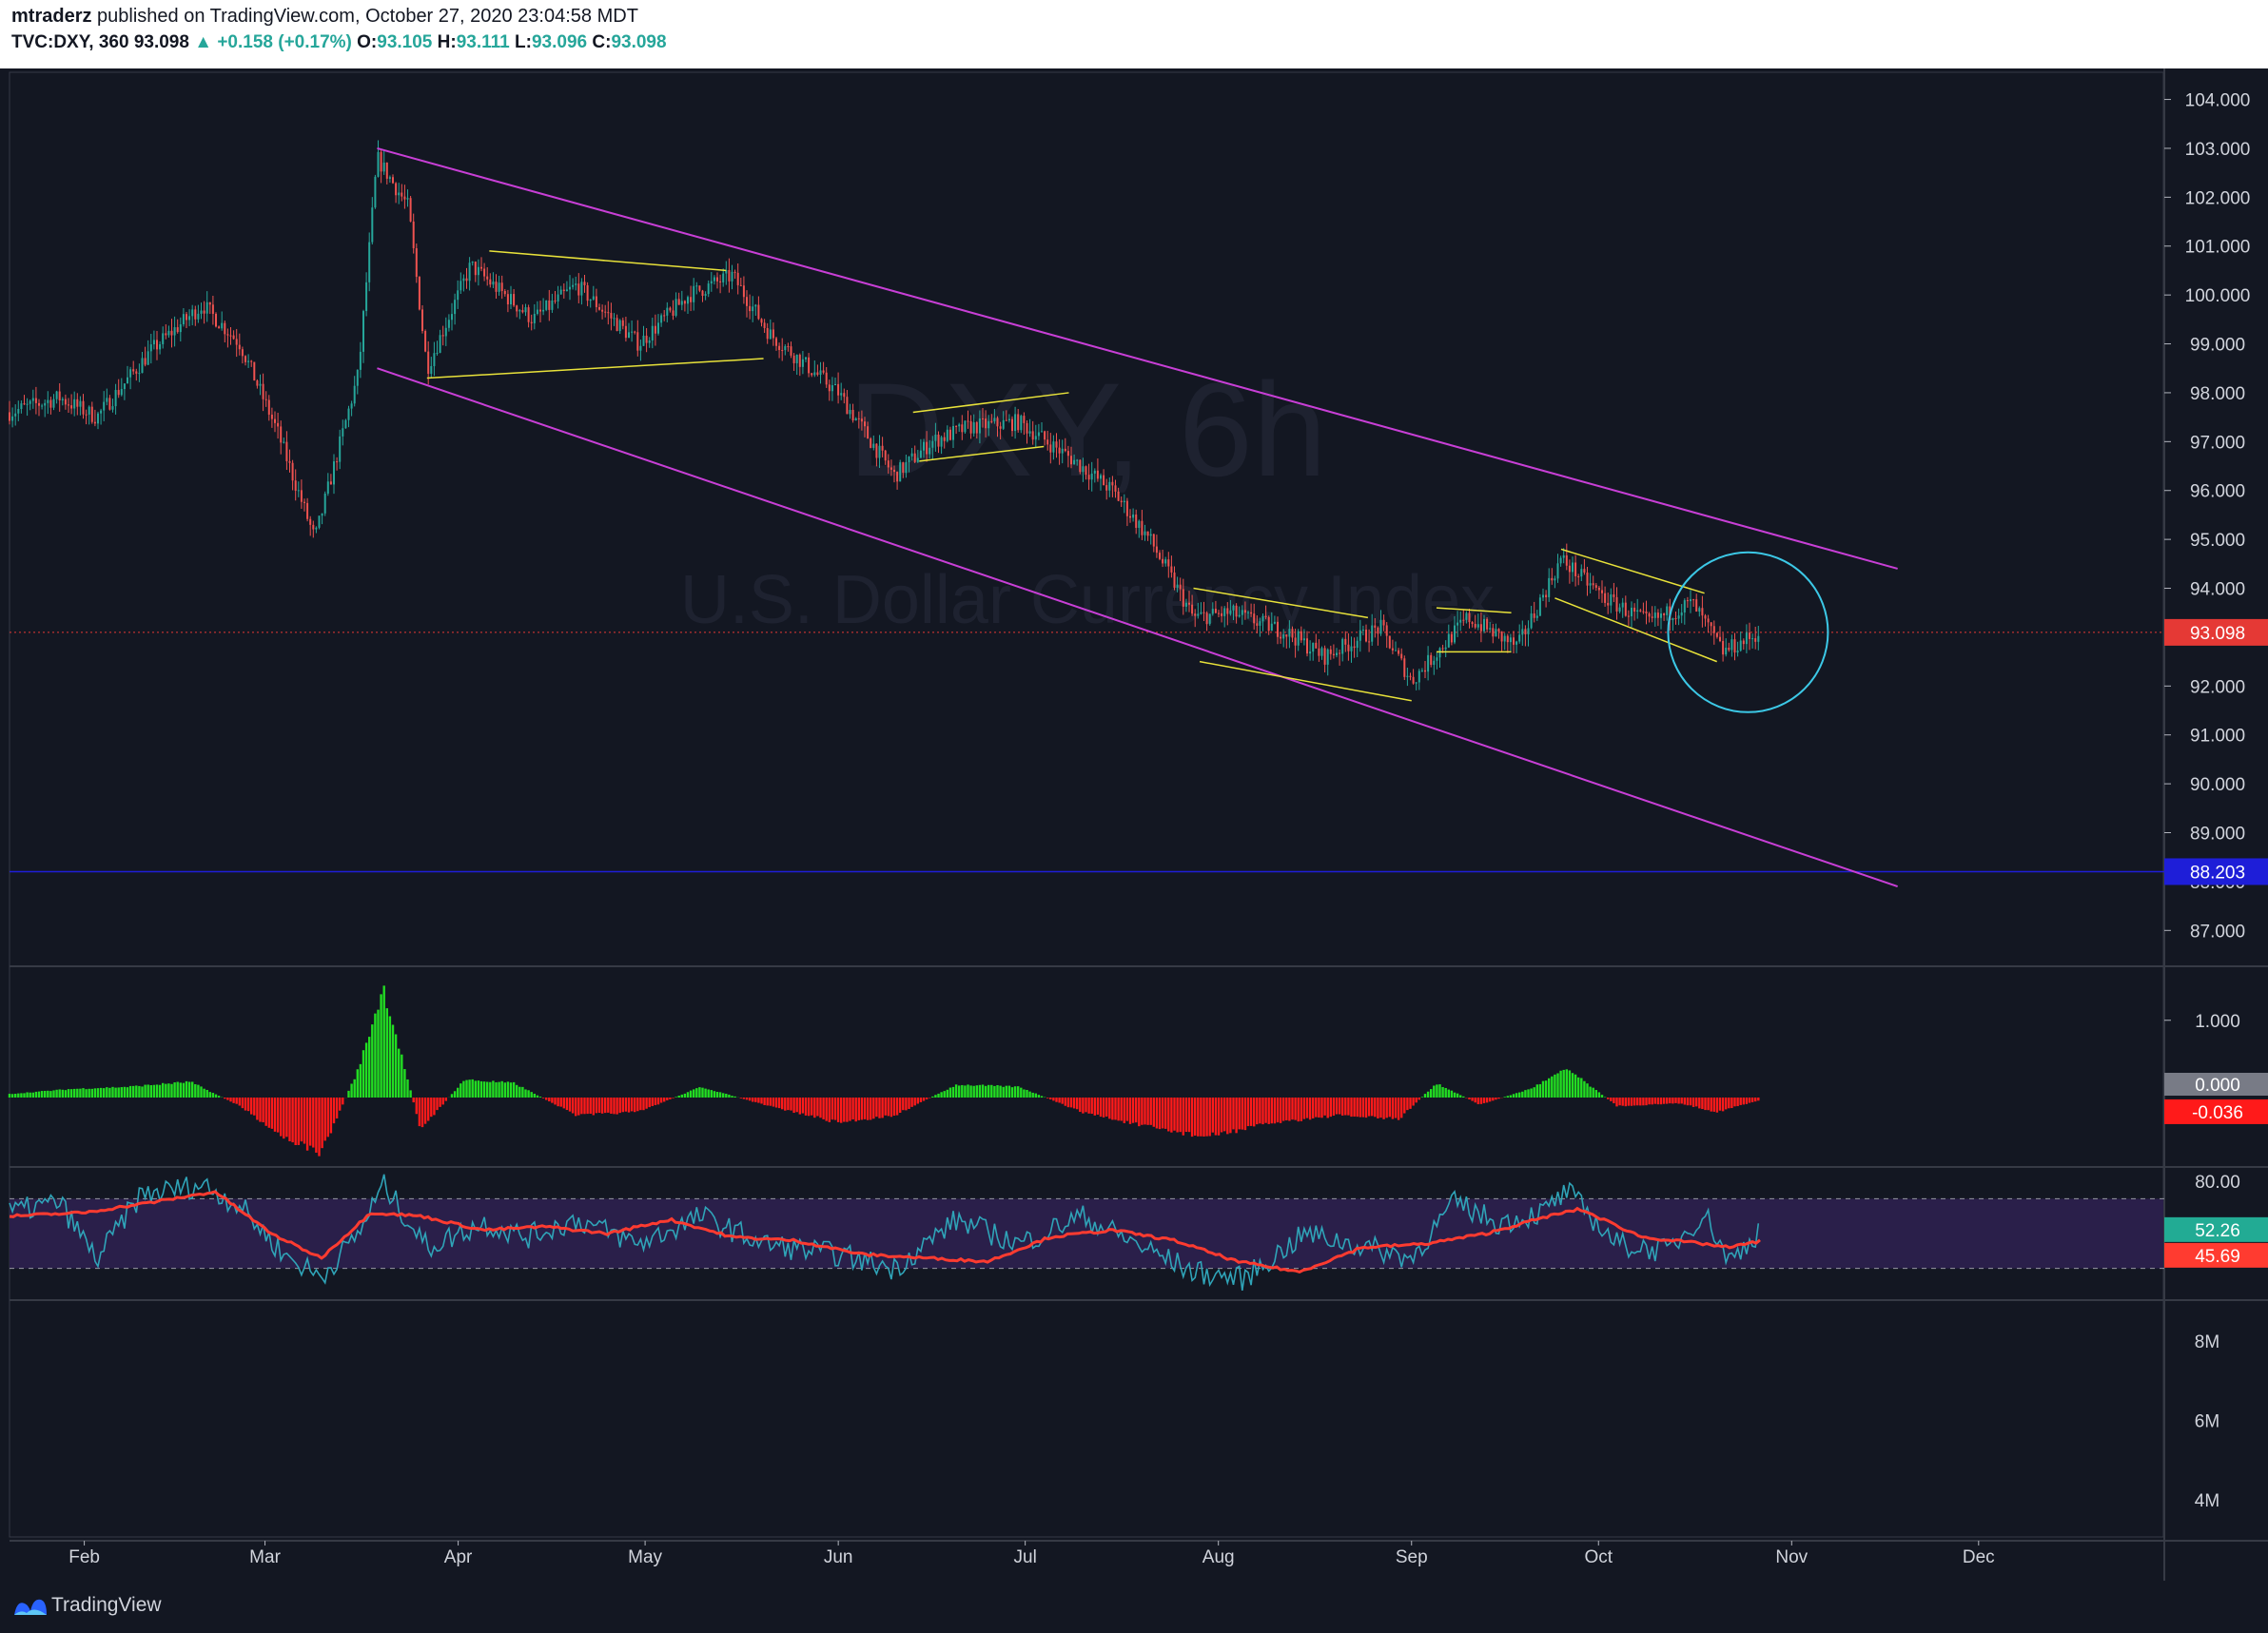  Describe the element at coordinates (1748, 632) in the screenshot. I see `highlight-circle` at that location.